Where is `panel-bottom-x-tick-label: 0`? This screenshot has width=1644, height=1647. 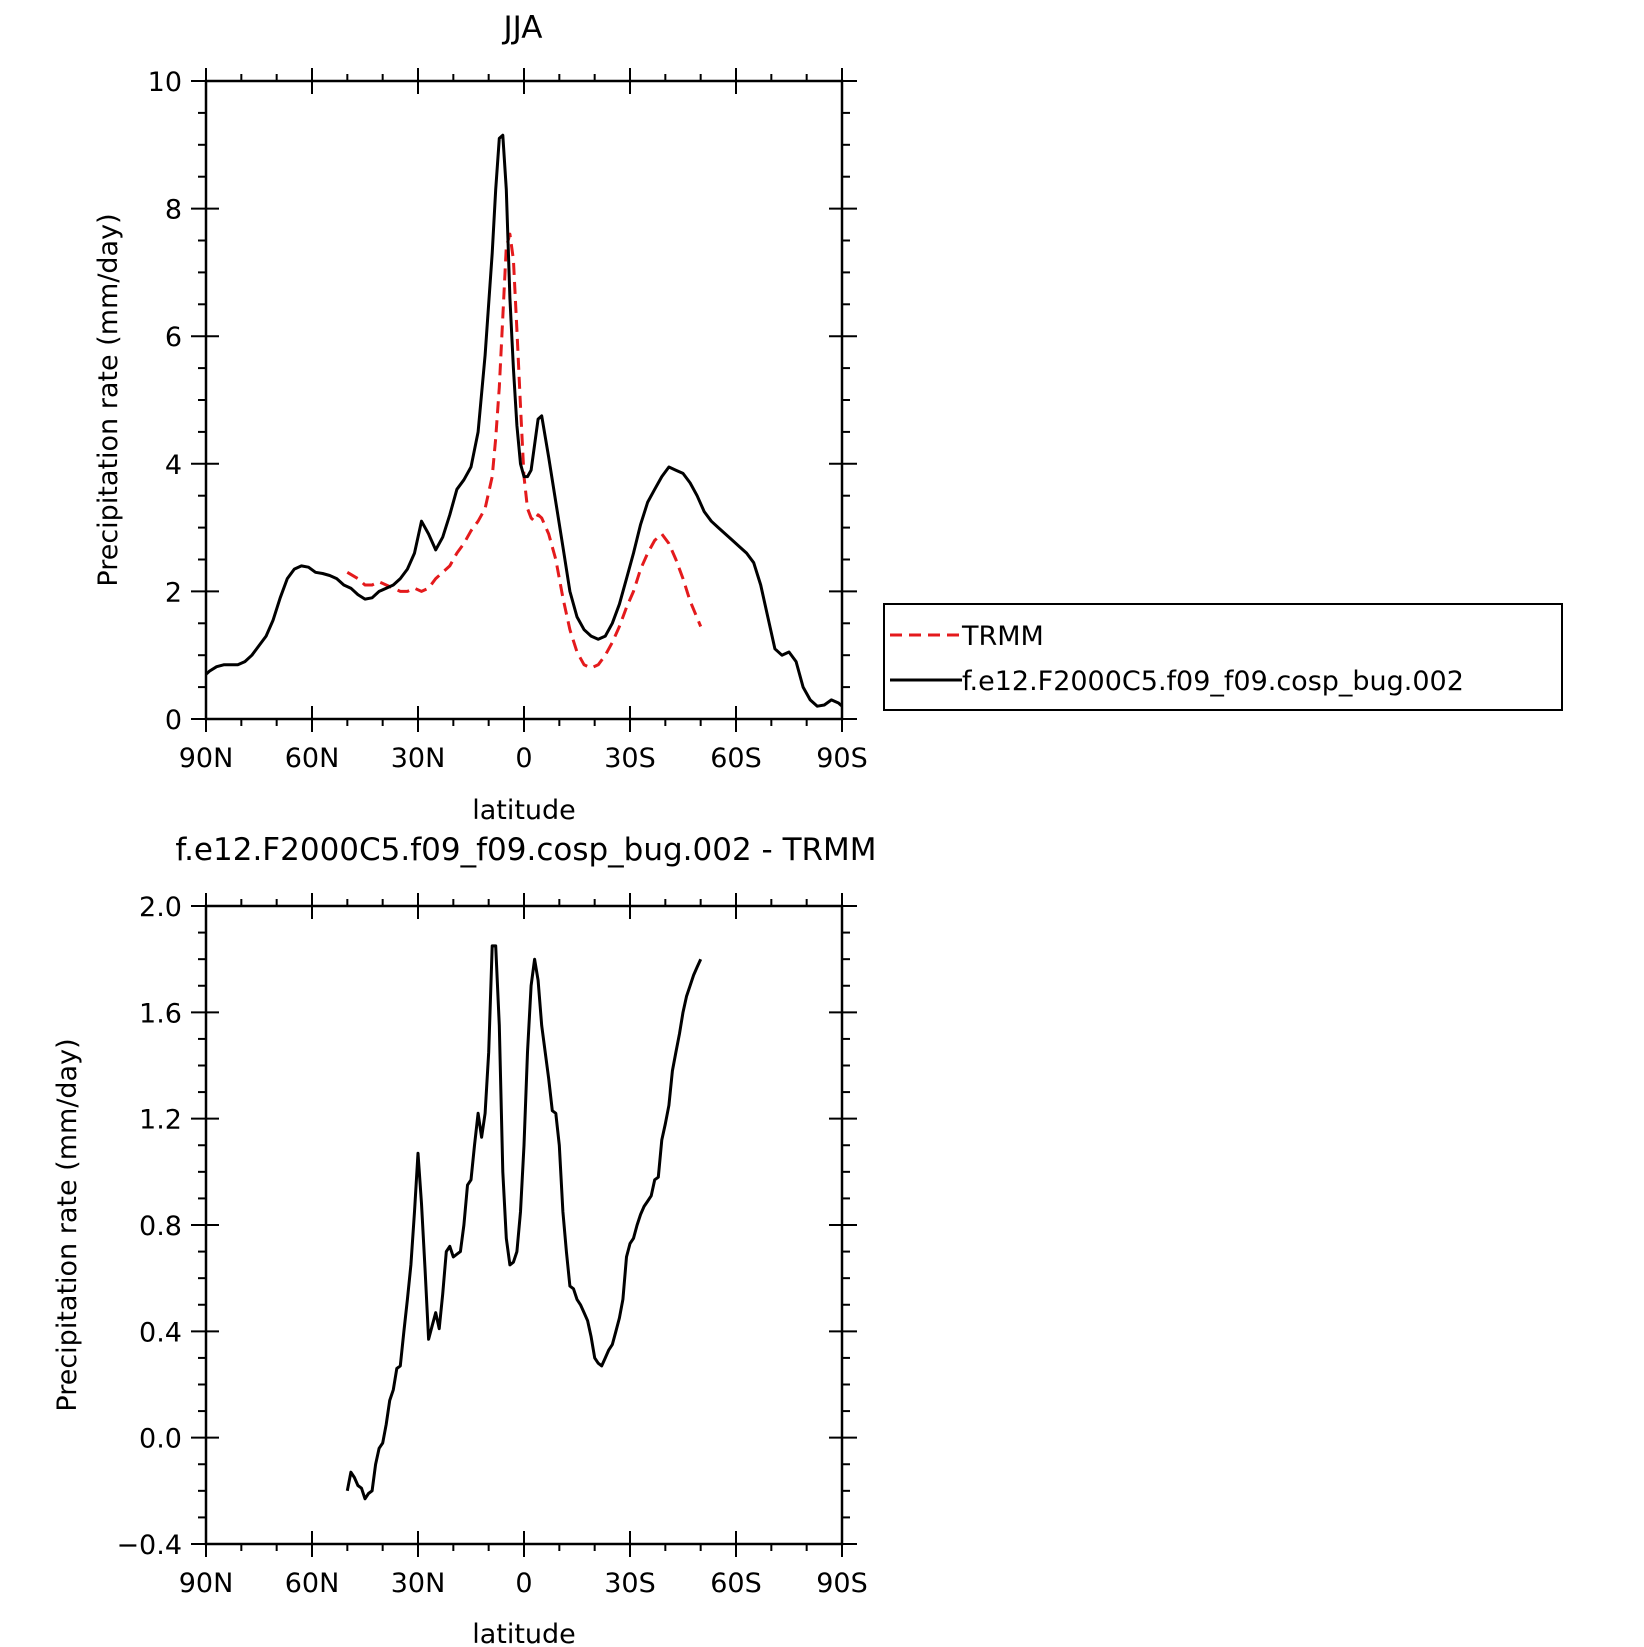
panel-bottom-x-tick-label: 0 is located at coordinates (523, 1583).